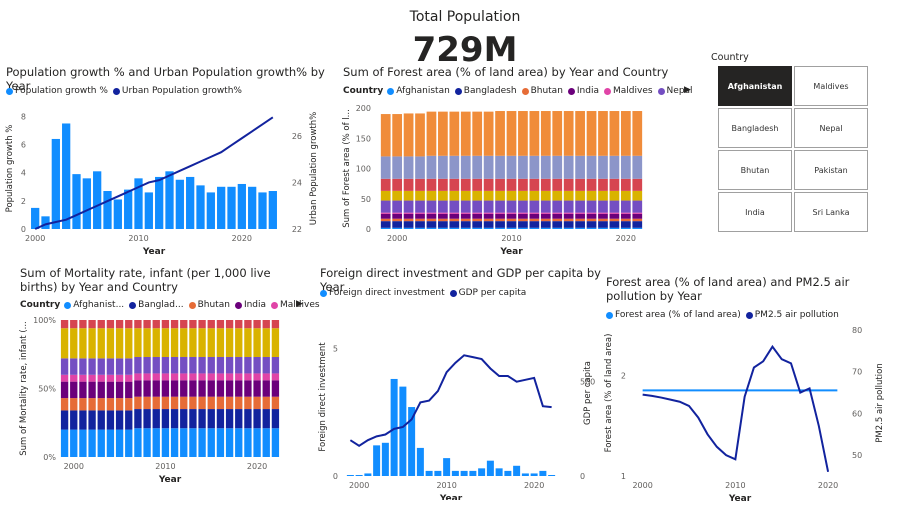 The height and width of the screenshot is (512, 899). What do you see at coordinates (257, 466) in the screenshot?
I see `x-tick-label: 2020` at bounding box center [257, 466].